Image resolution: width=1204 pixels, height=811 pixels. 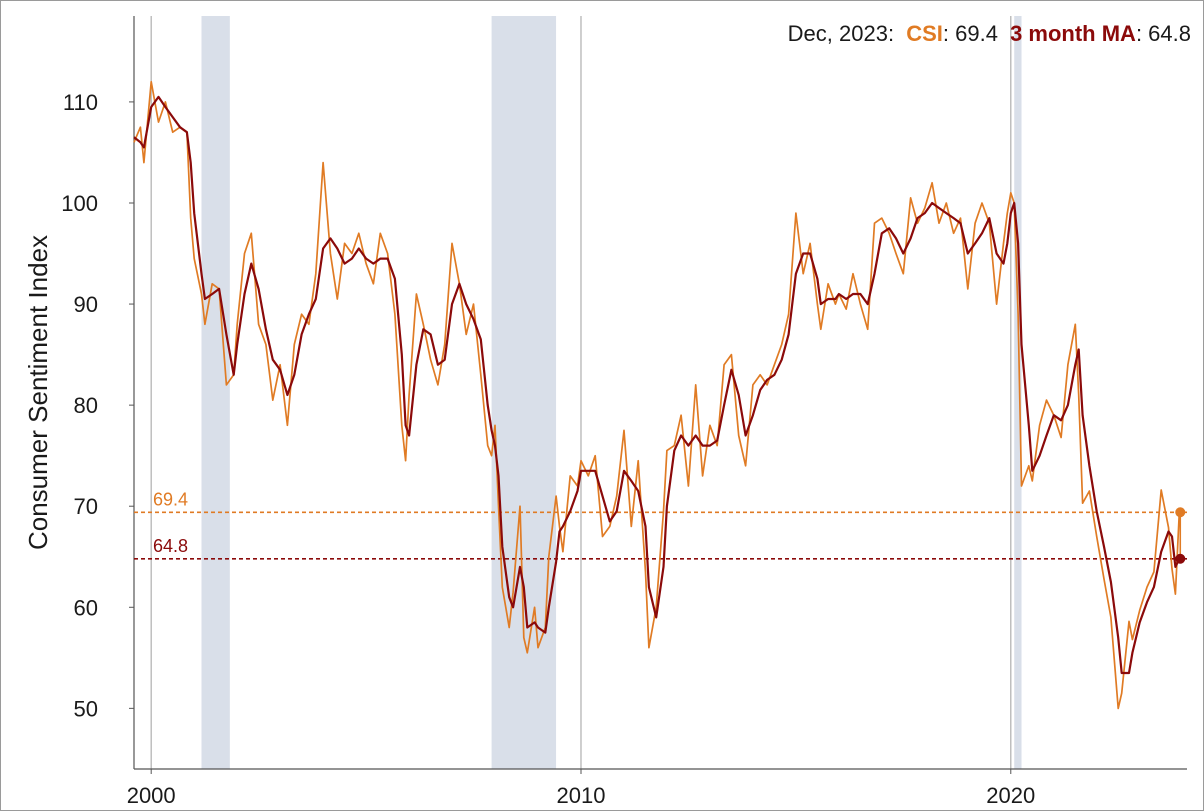 What do you see at coordinates (1180, 535) in the screenshot?
I see `end-markers` at bounding box center [1180, 535].